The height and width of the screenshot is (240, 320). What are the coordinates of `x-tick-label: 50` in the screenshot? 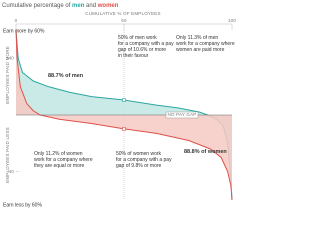 It's located at (124, 20).